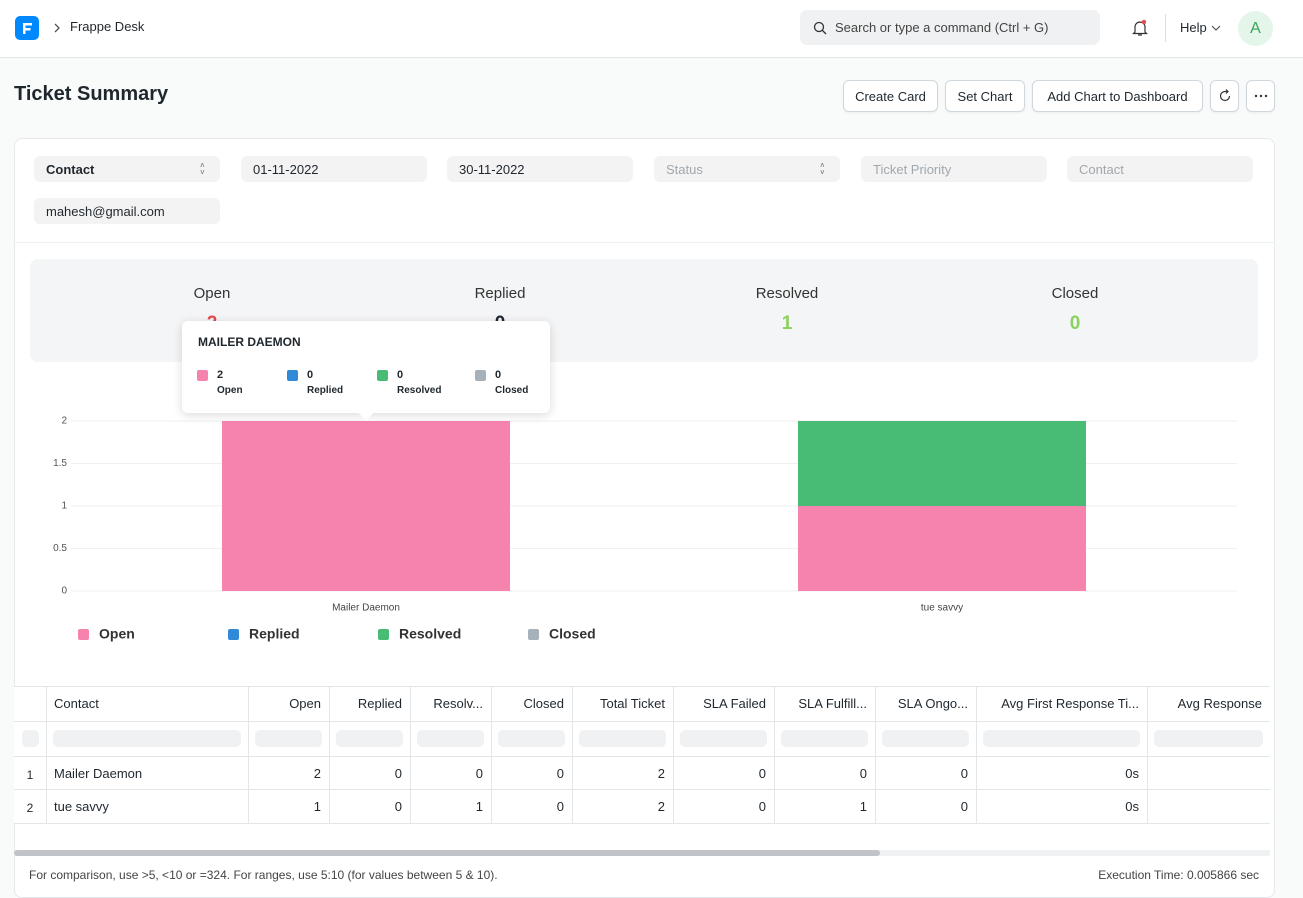  Describe the element at coordinates (1178, 875) in the screenshot. I see `execution-time: Execution Time: 0.005866 sec` at that location.